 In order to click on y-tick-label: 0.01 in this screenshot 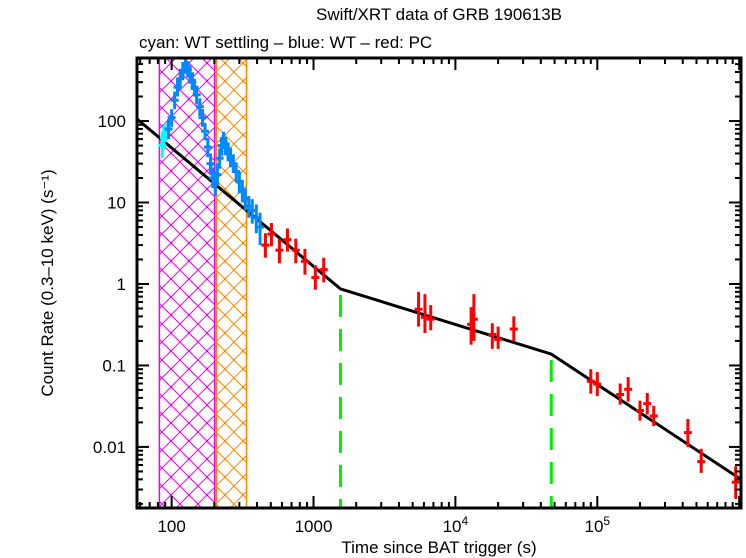, I will do `click(109, 447)`.